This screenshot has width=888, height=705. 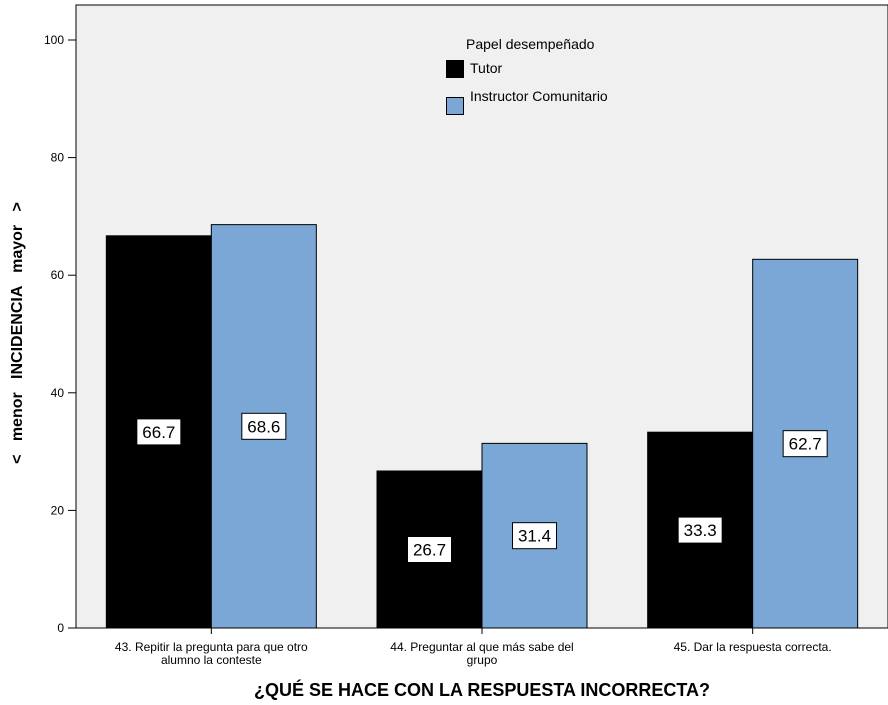 I want to click on data-label: 68.6, so click(x=264, y=426).